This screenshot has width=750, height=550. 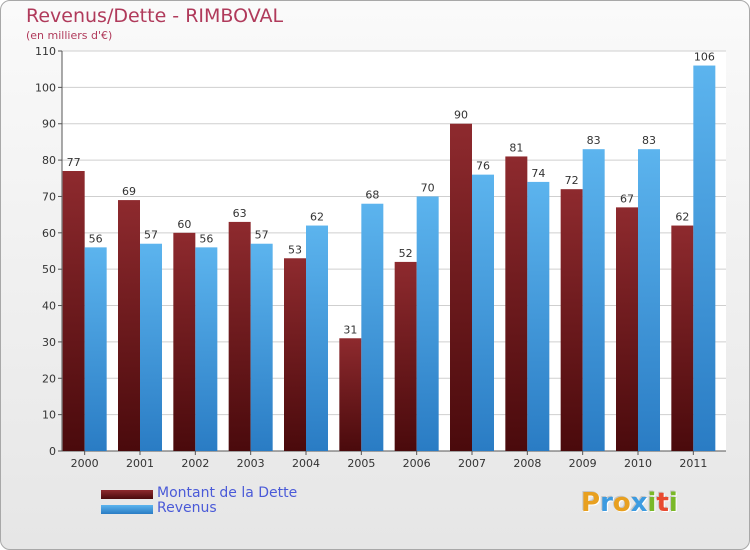 What do you see at coordinates (49, 196) in the screenshot?
I see `y-tick-label: 70` at bounding box center [49, 196].